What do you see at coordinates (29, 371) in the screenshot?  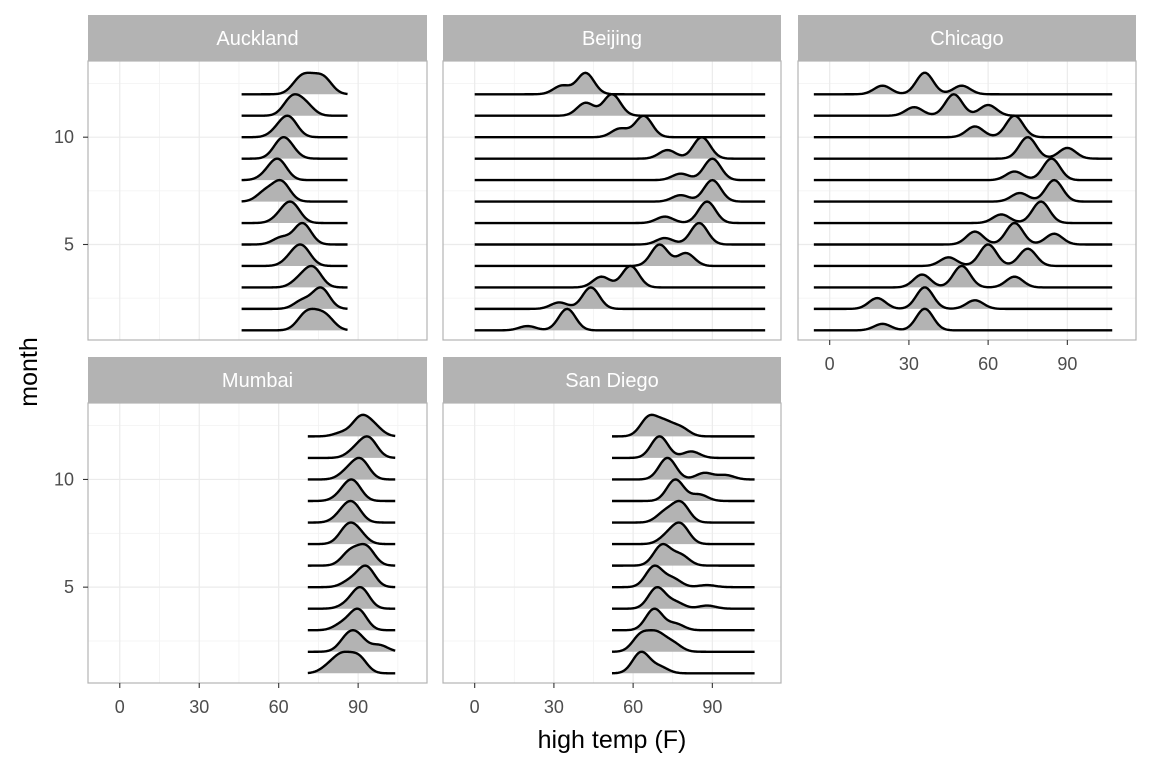 I see `y-axis-title: month` at bounding box center [29, 371].